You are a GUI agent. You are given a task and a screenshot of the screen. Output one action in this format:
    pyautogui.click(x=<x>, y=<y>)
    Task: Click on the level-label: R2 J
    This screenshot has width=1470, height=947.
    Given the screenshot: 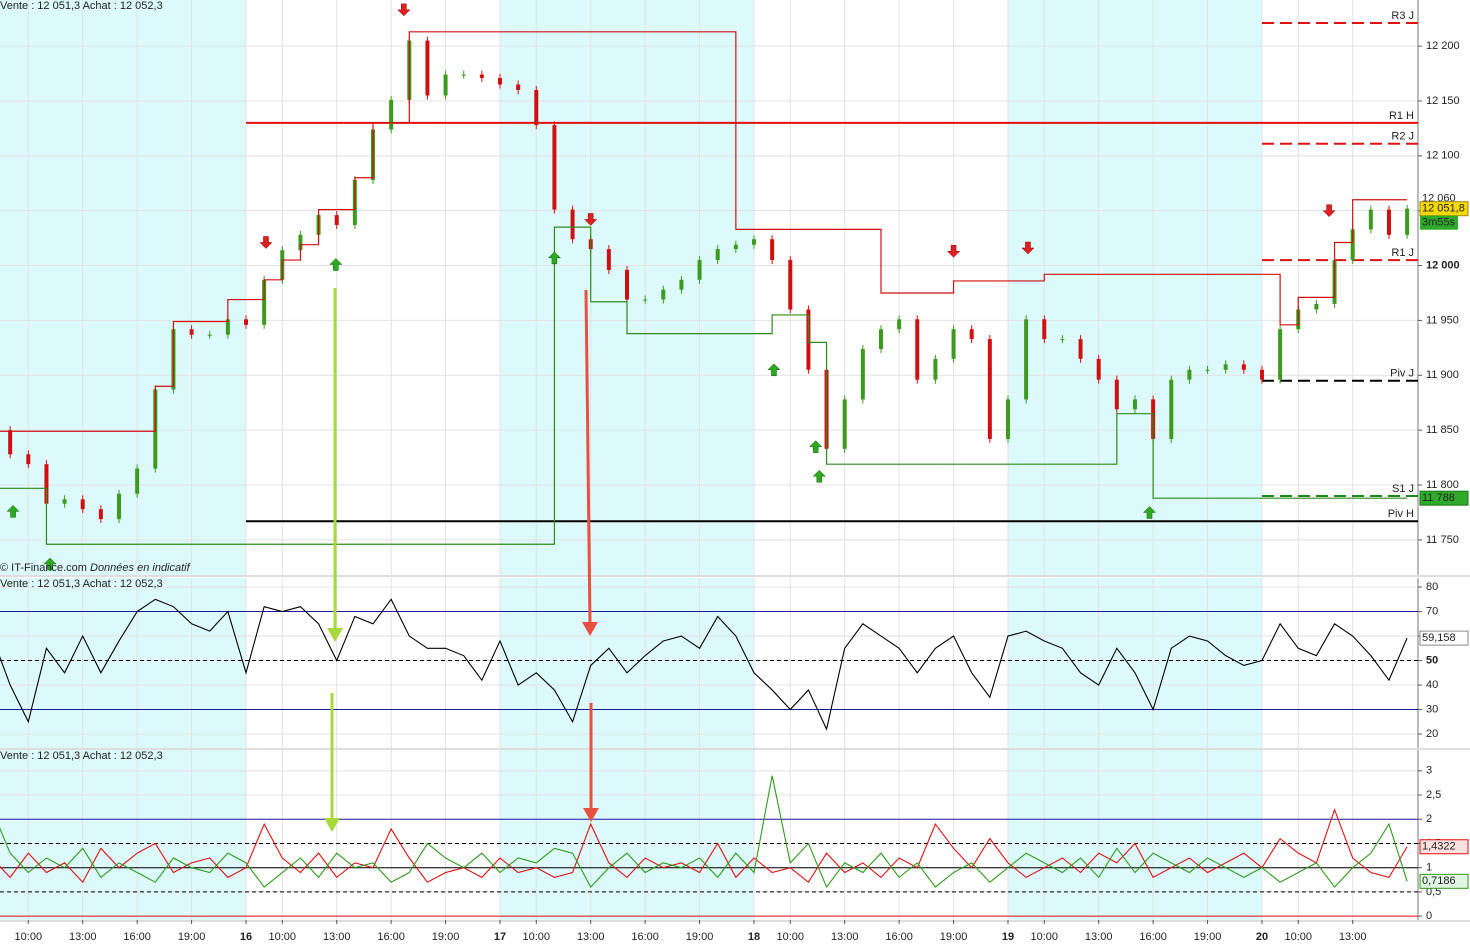 What is the action you would take?
    pyautogui.click(x=1402, y=137)
    